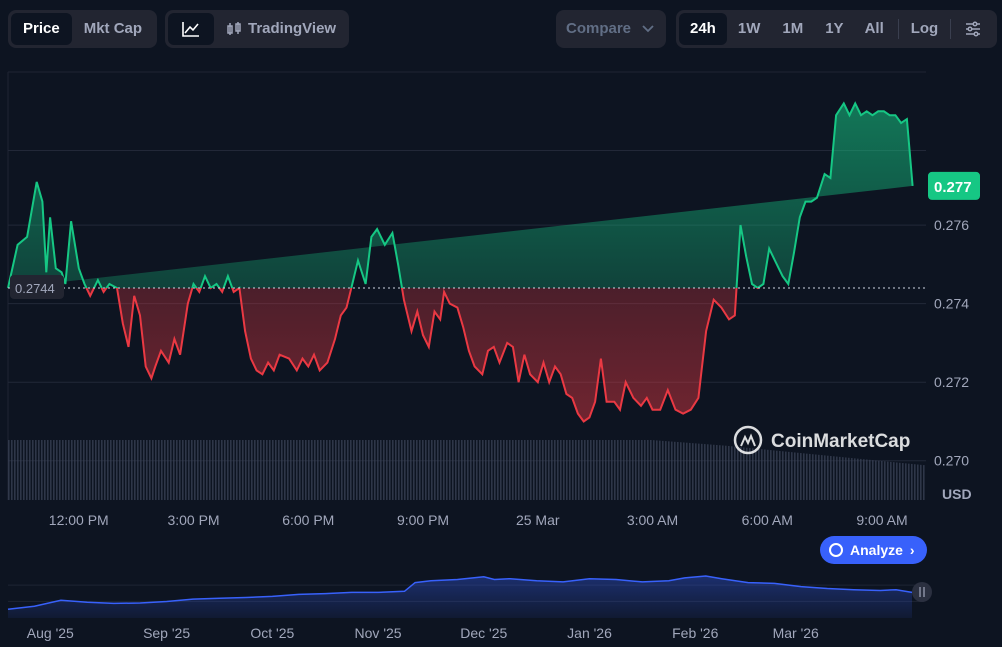  What do you see at coordinates (589, 633) in the screenshot?
I see `navigator-tick-label: Jan '26` at bounding box center [589, 633].